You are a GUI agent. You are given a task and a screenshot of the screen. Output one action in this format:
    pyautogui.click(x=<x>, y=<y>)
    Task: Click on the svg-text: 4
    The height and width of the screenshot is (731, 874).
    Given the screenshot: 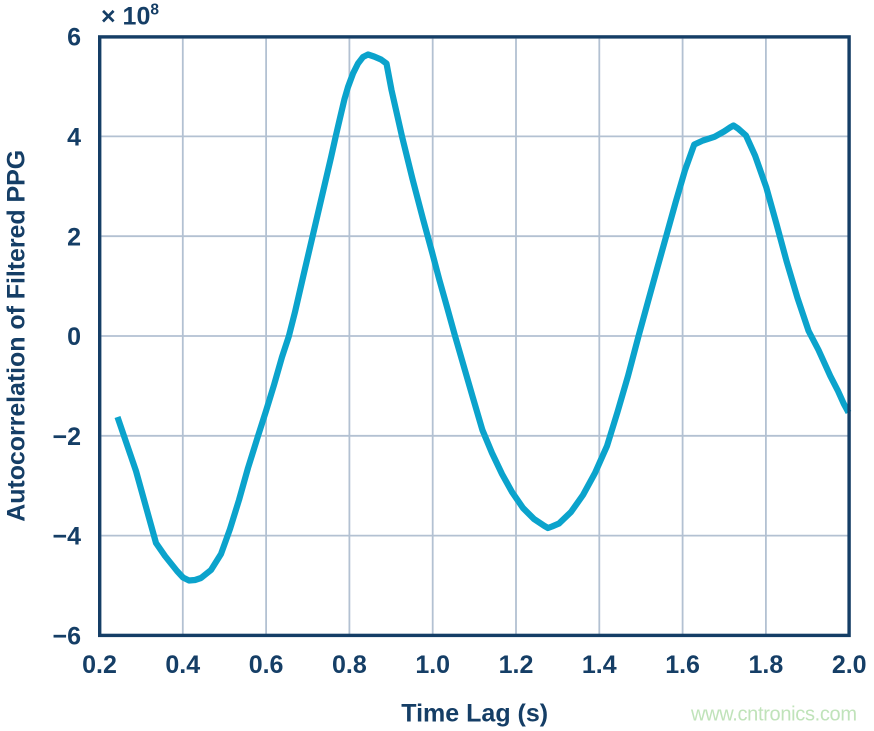 What is the action you would take?
    pyautogui.click(x=74, y=138)
    